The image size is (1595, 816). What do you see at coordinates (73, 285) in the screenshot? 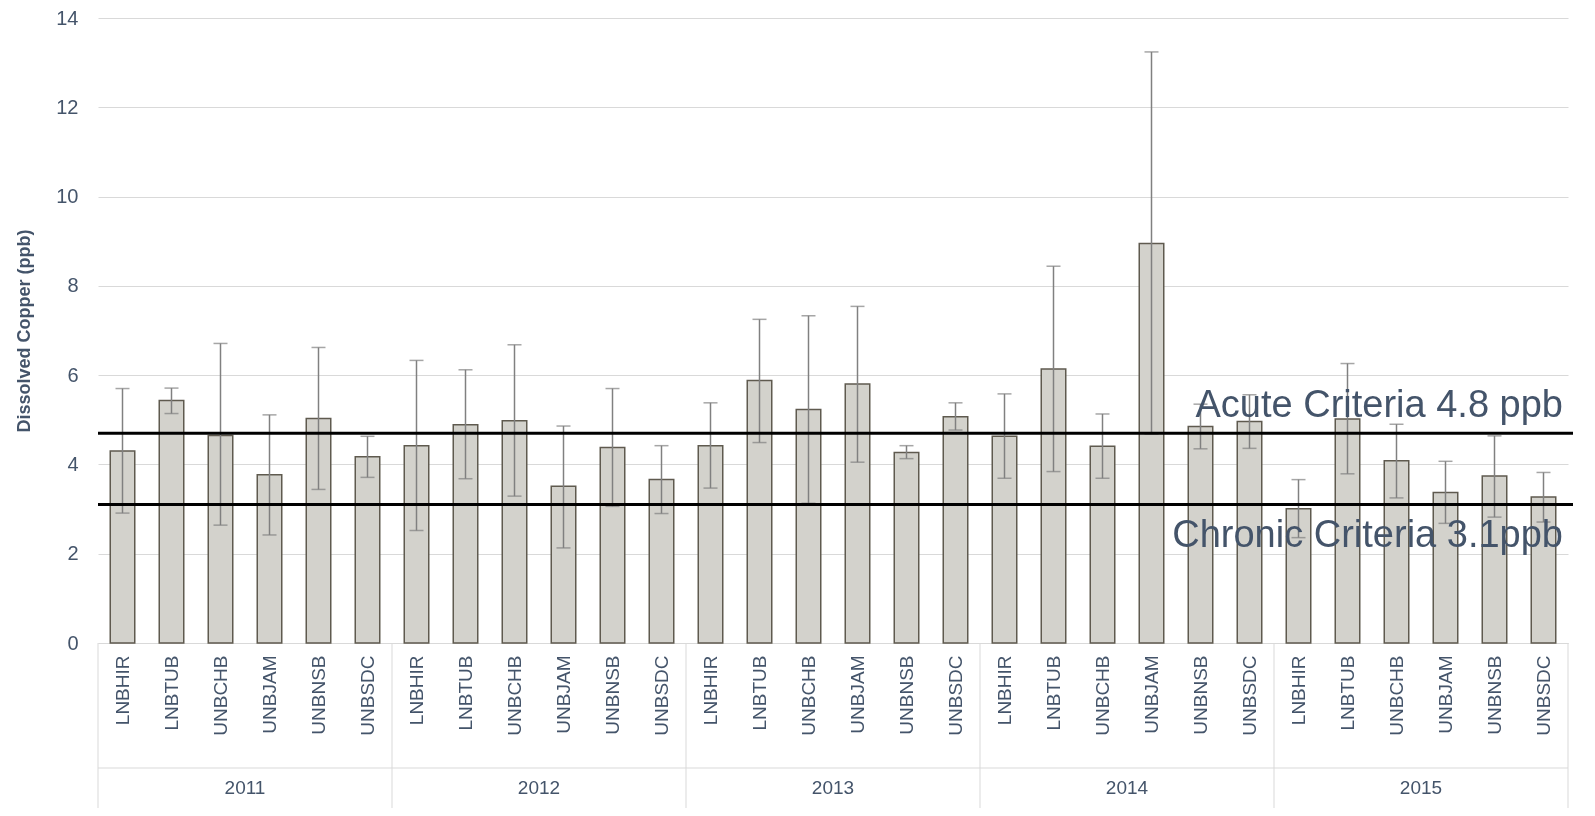
I see `y-tick-label: 8` at bounding box center [73, 285].